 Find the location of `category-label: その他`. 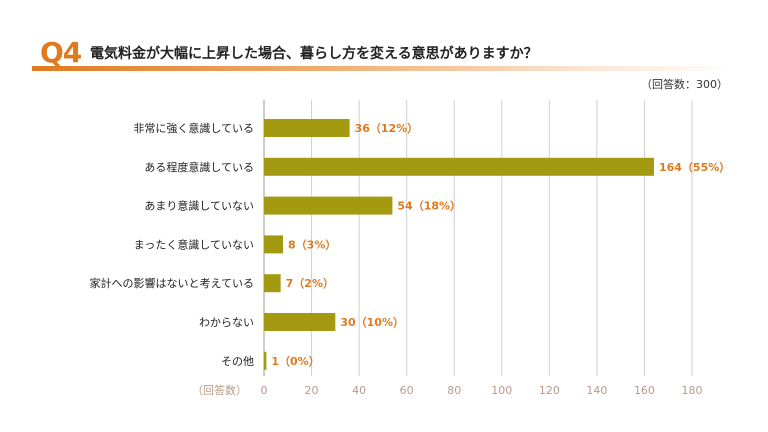

category-label: その他 is located at coordinates (237, 361).